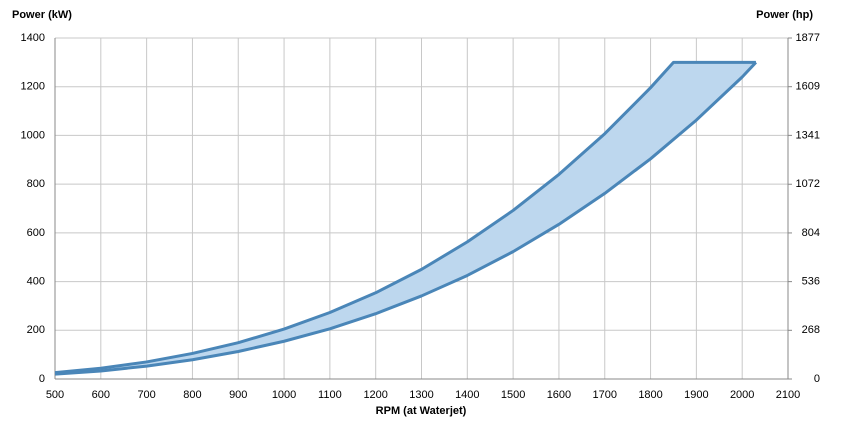 The image size is (846, 434). What do you see at coordinates (33, 38) in the screenshot?
I see `y-tick-label: 1400` at bounding box center [33, 38].